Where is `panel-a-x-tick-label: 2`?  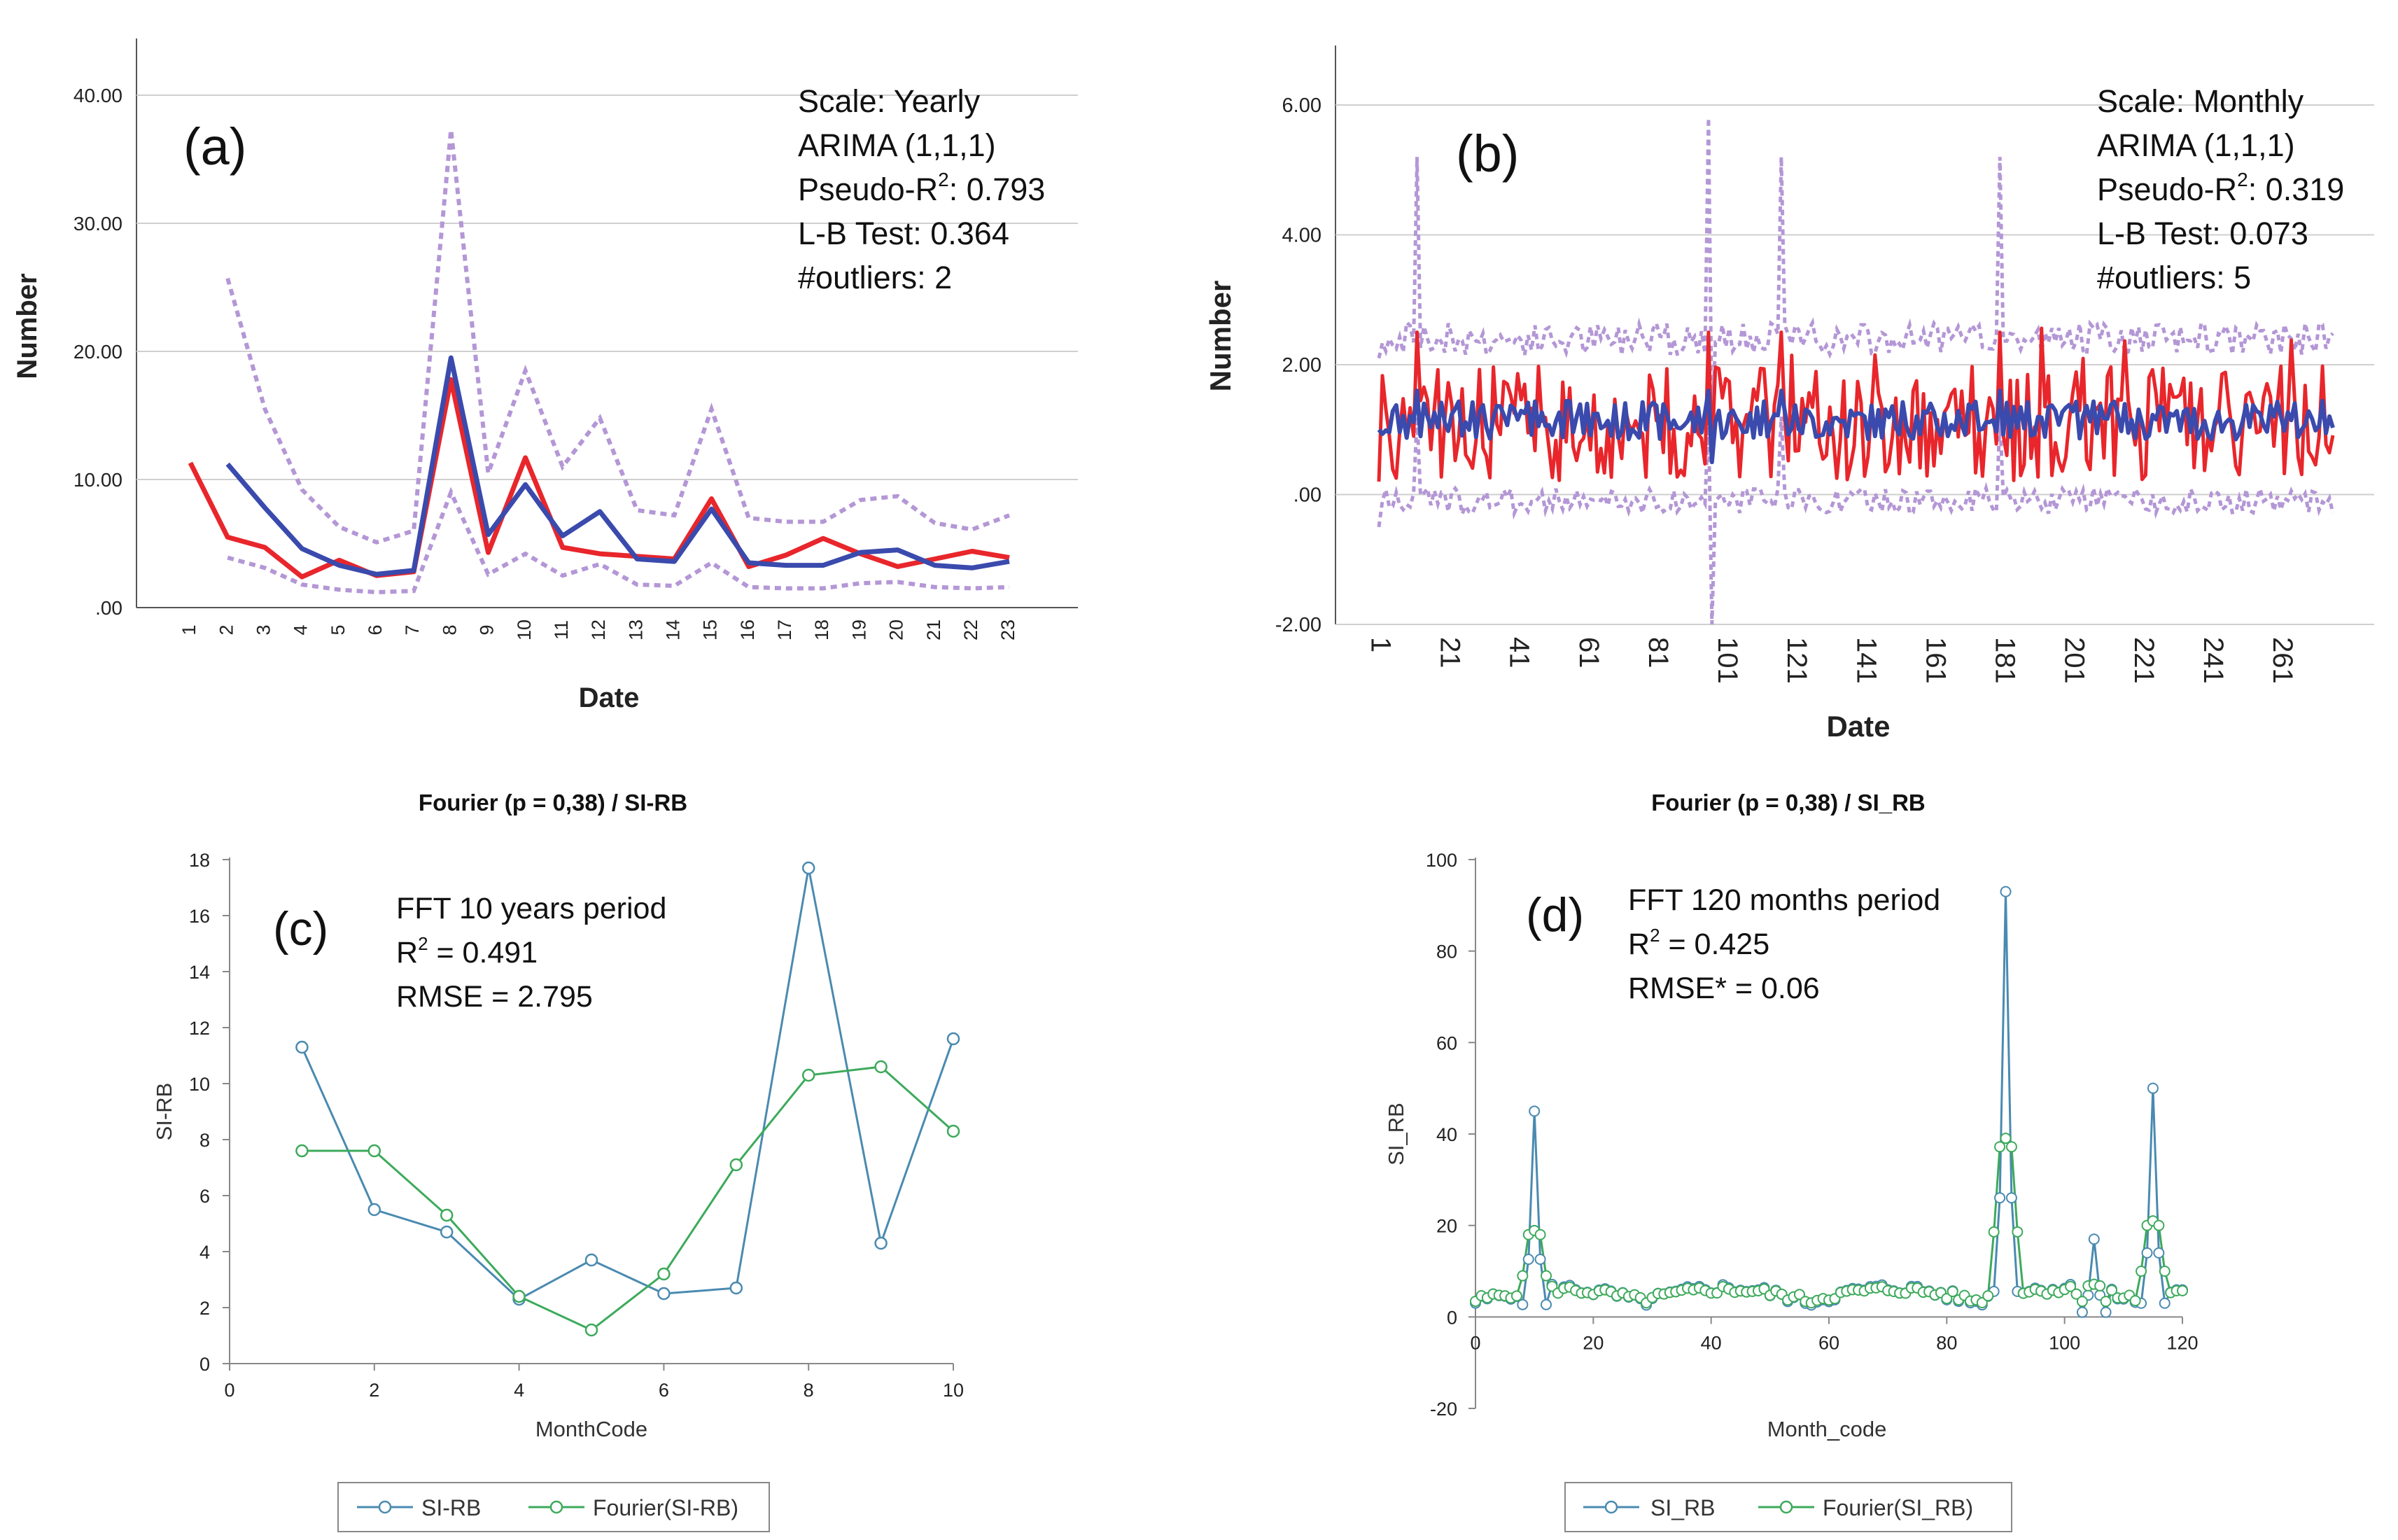 panel-a-x-tick-label: 2 is located at coordinates (226, 629).